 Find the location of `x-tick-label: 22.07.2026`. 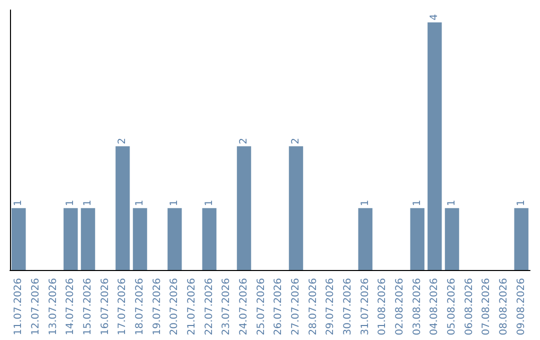

x-tick-label: 22.07.2026 is located at coordinates (209, 307).